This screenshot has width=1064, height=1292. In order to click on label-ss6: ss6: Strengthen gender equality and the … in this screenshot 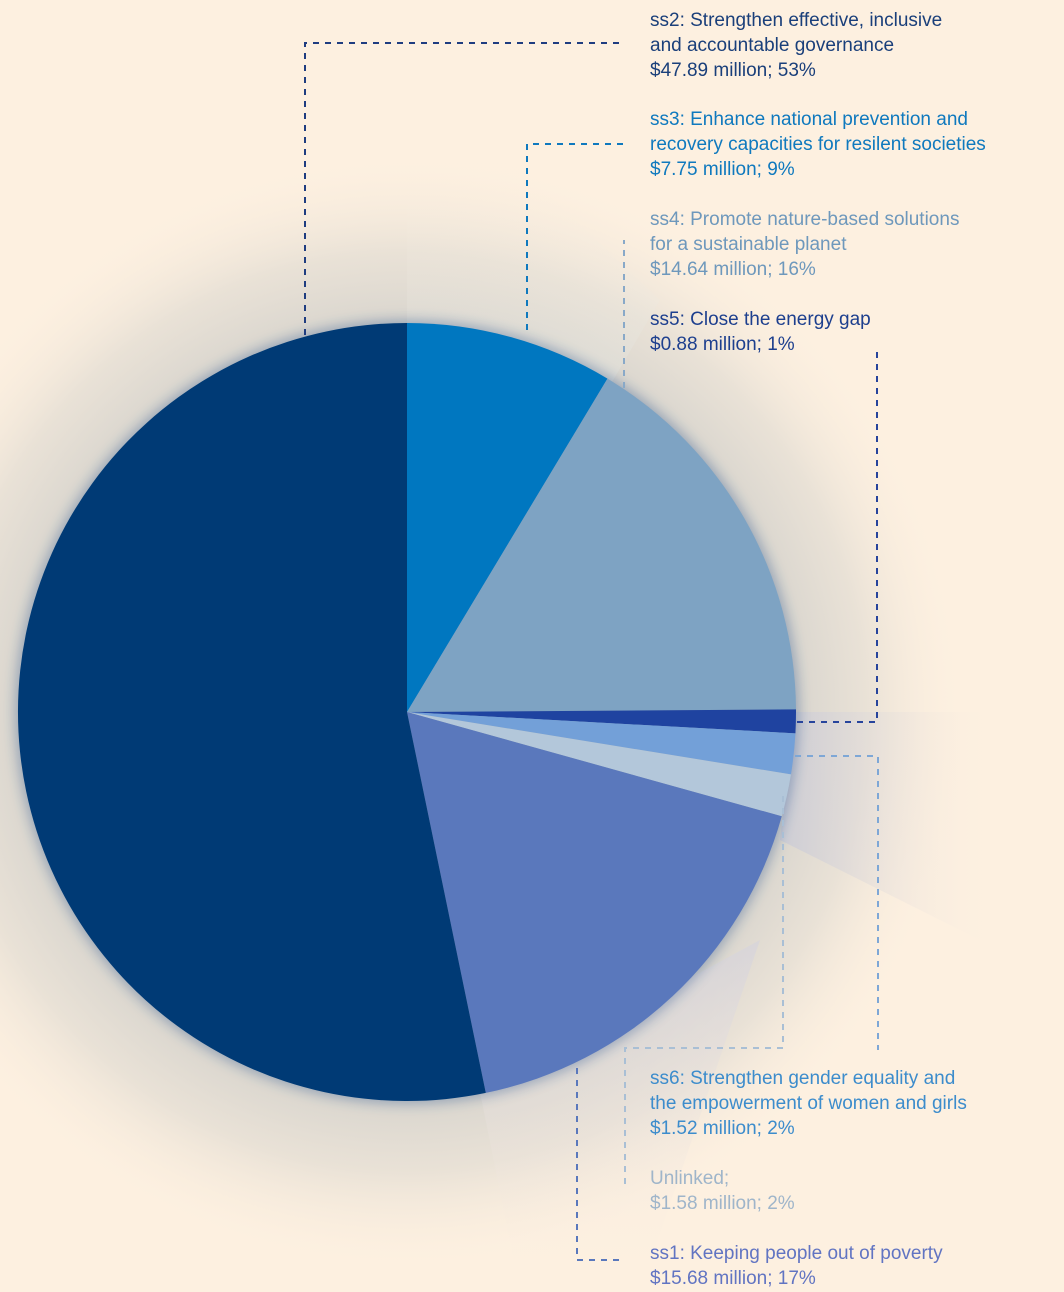, I will do `click(855, 1103)`.